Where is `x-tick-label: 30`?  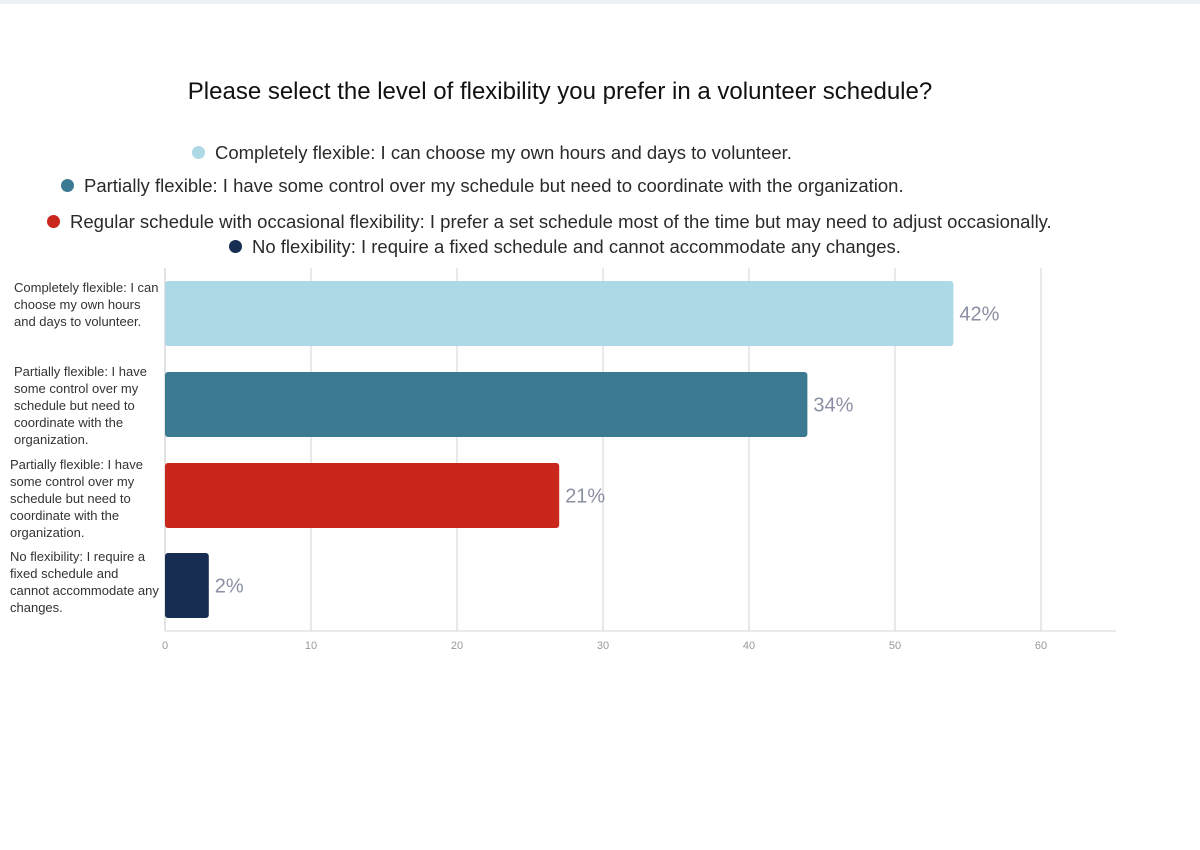 x-tick-label: 30 is located at coordinates (603, 646).